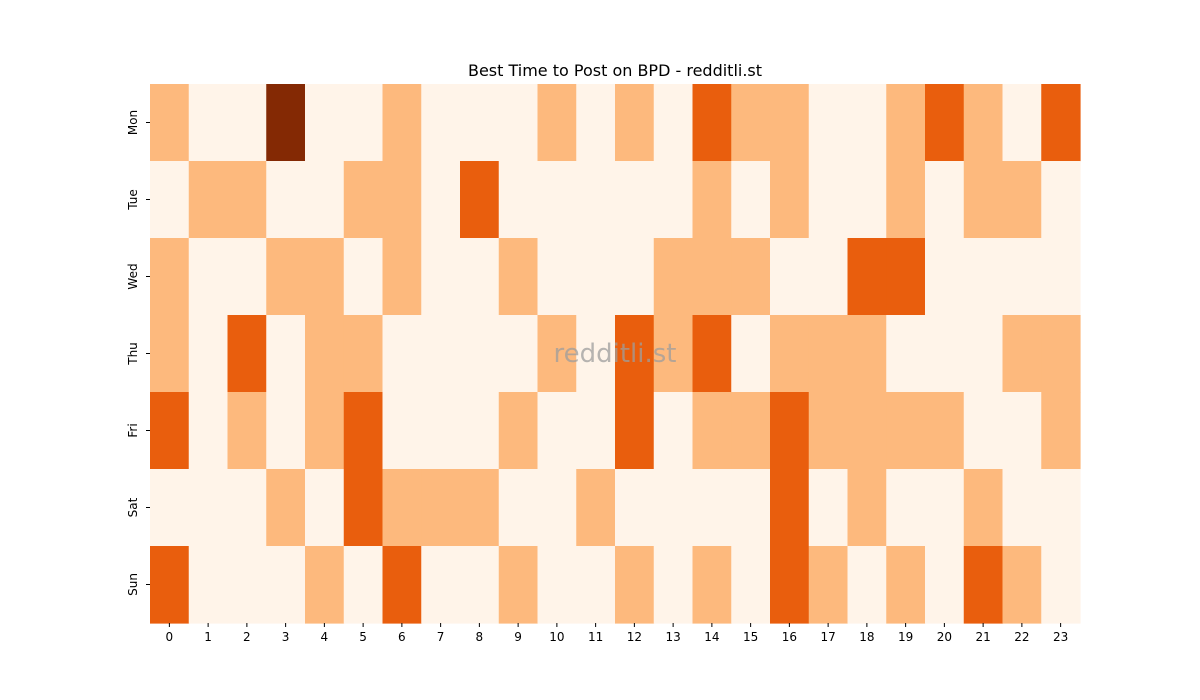  What do you see at coordinates (133, 200) in the screenshot?
I see `y-tick-label: Tue` at bounding box center [133, 200].